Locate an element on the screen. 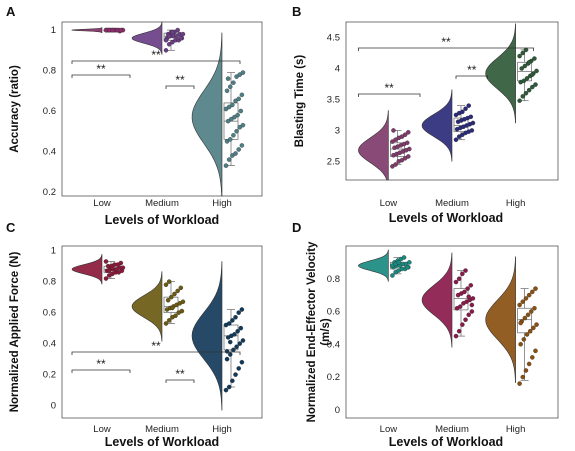 The width and height of the screenshot is (575, 451). y-axis-title-line: Normalized End-Effector Velocity is located at coordinates (312, 331).